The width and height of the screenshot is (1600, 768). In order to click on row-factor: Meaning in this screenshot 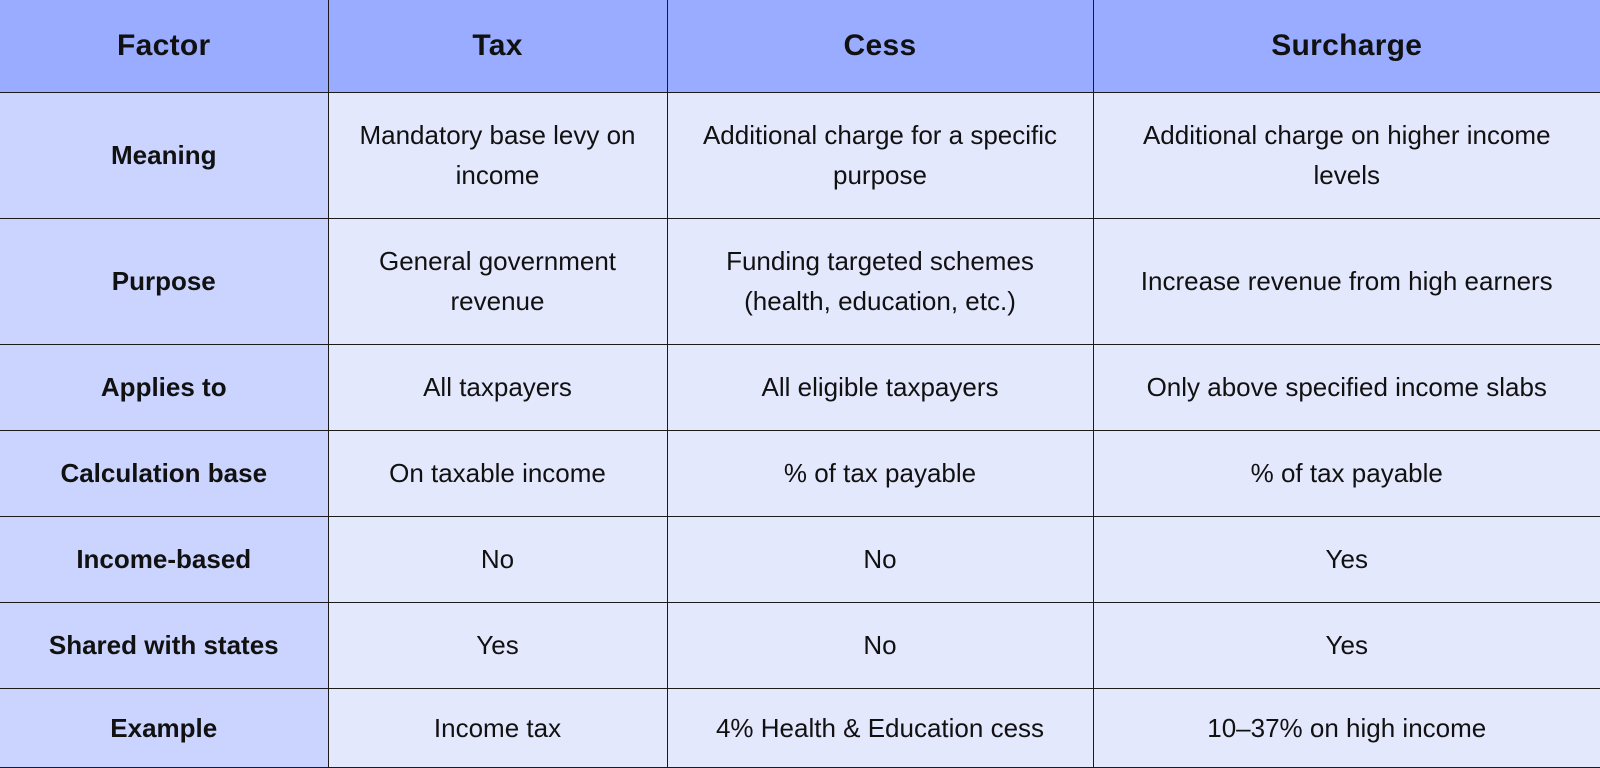, I will do `click(164, 155)`.